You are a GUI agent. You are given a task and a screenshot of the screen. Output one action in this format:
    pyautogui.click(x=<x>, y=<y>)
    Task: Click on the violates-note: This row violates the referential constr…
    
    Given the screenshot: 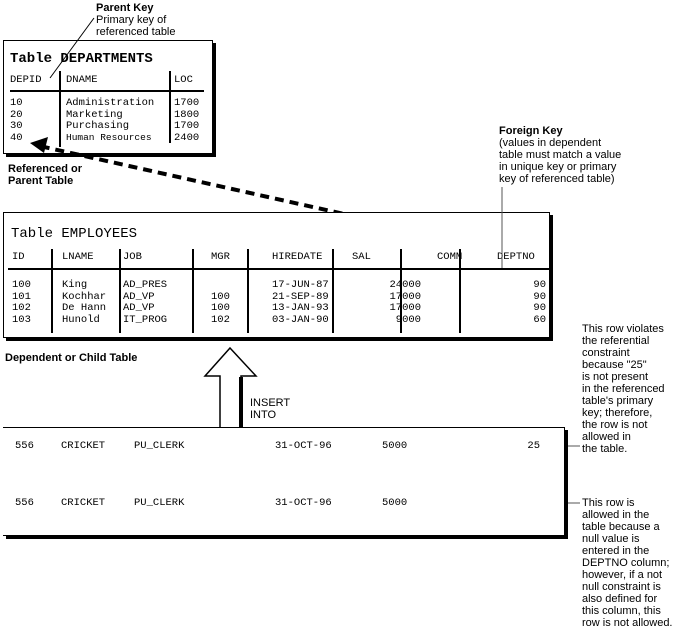 What is the action you would take?
    pyautogui.click(x=623, y=389)
    